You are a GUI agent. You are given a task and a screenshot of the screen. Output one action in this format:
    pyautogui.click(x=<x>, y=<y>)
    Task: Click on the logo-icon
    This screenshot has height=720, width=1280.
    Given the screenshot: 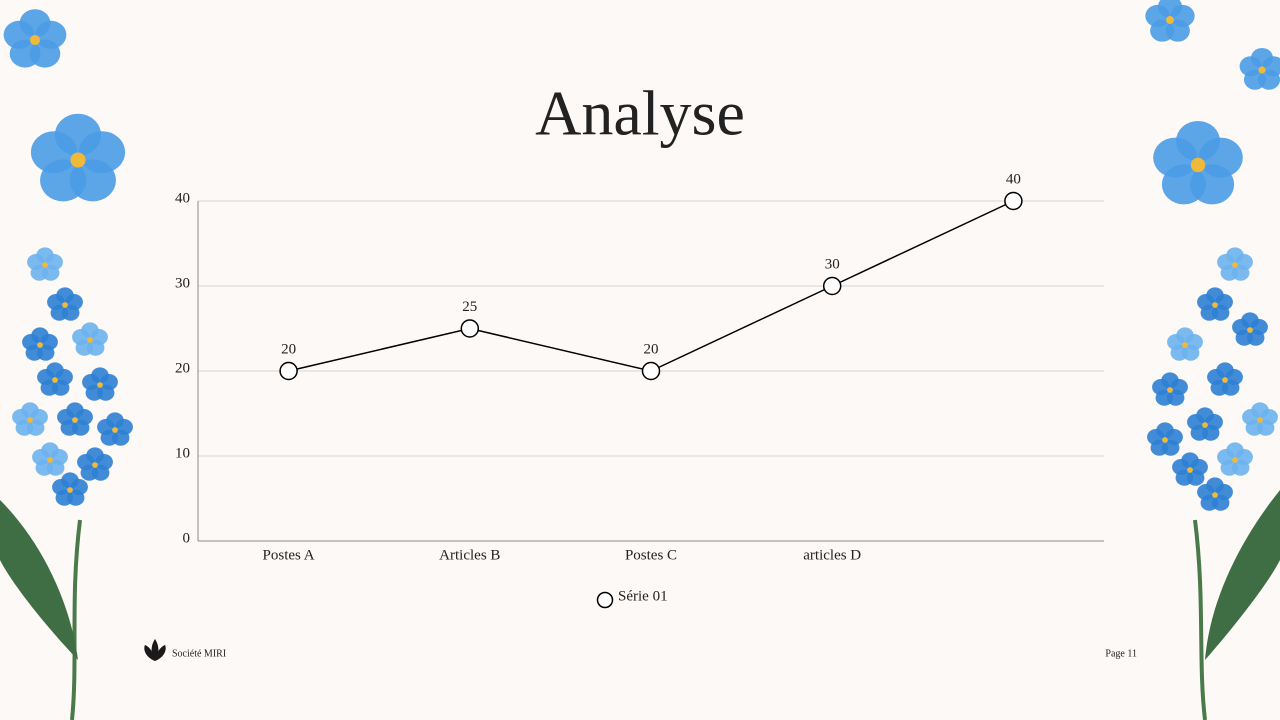 What is the action you would take?
    pyautogui.click(x=155, y=650)
    